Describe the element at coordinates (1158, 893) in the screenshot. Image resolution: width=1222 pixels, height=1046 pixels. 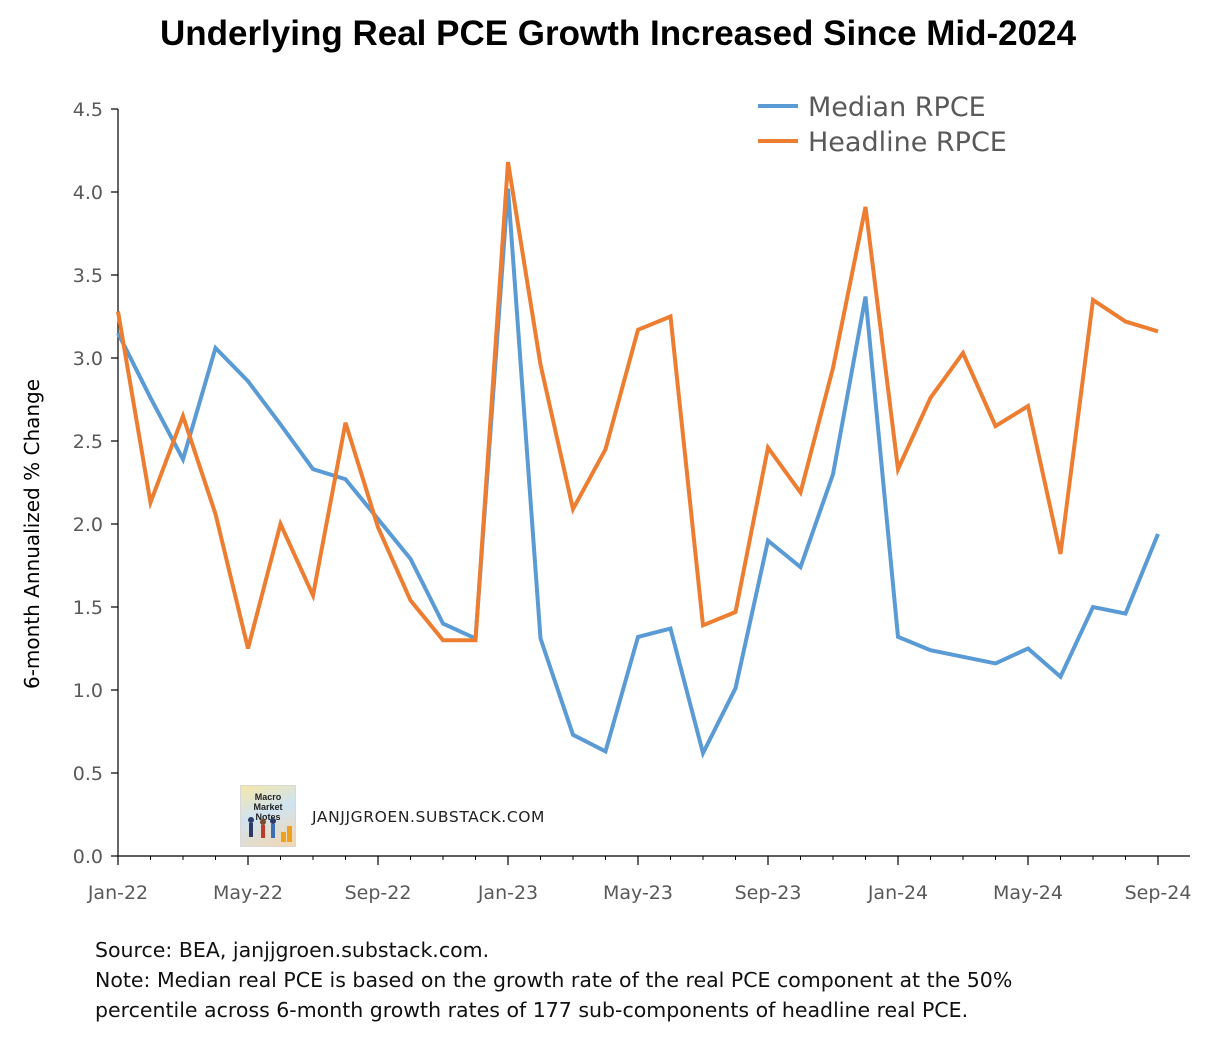
I see `x-tick-label: Sep-24` at that location.